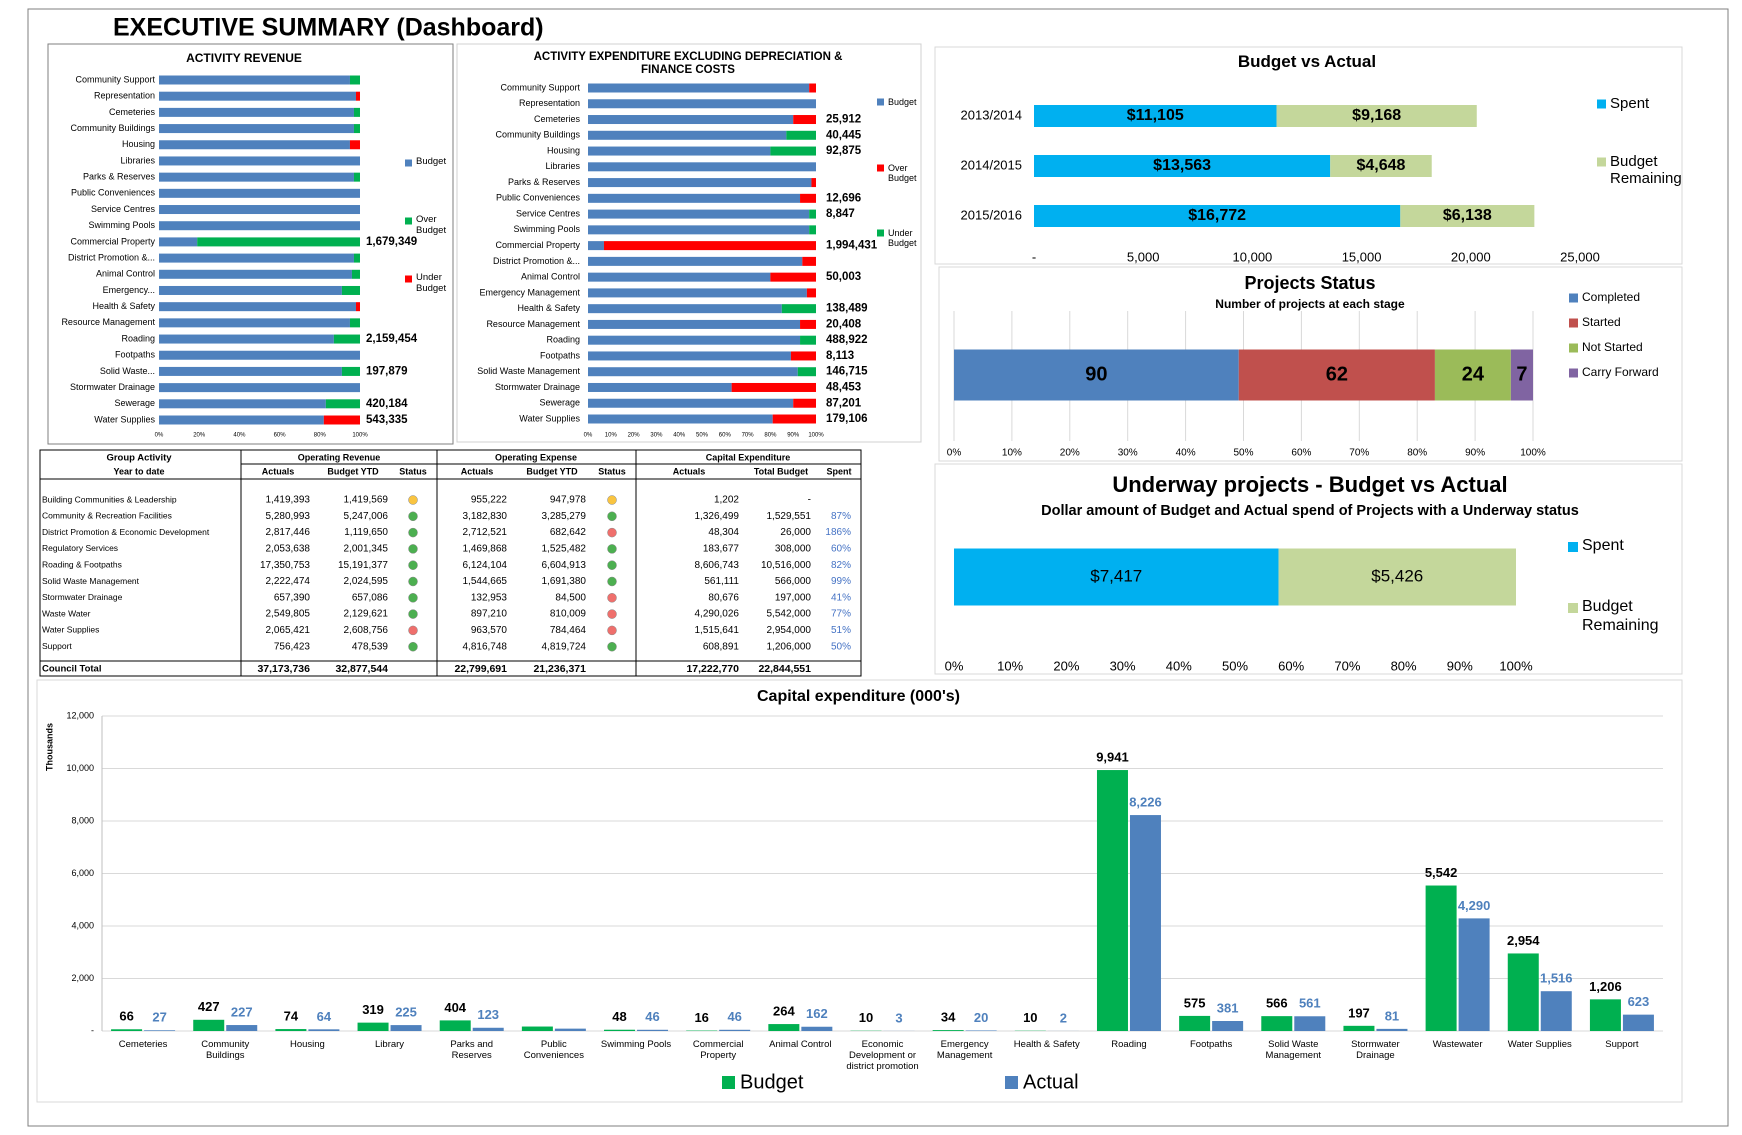  I want to click on x-tick-label: Library, so click(390, 1044).